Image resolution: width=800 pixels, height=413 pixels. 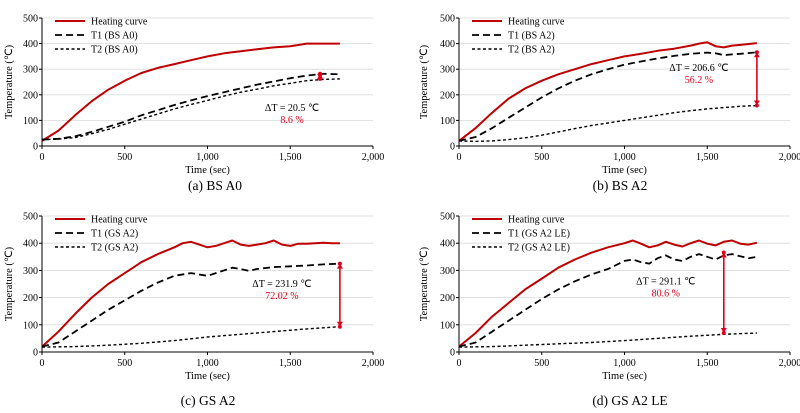 I want to click on delta-label: ΔT = 20.5 ℃, so click(x=292, y=108).